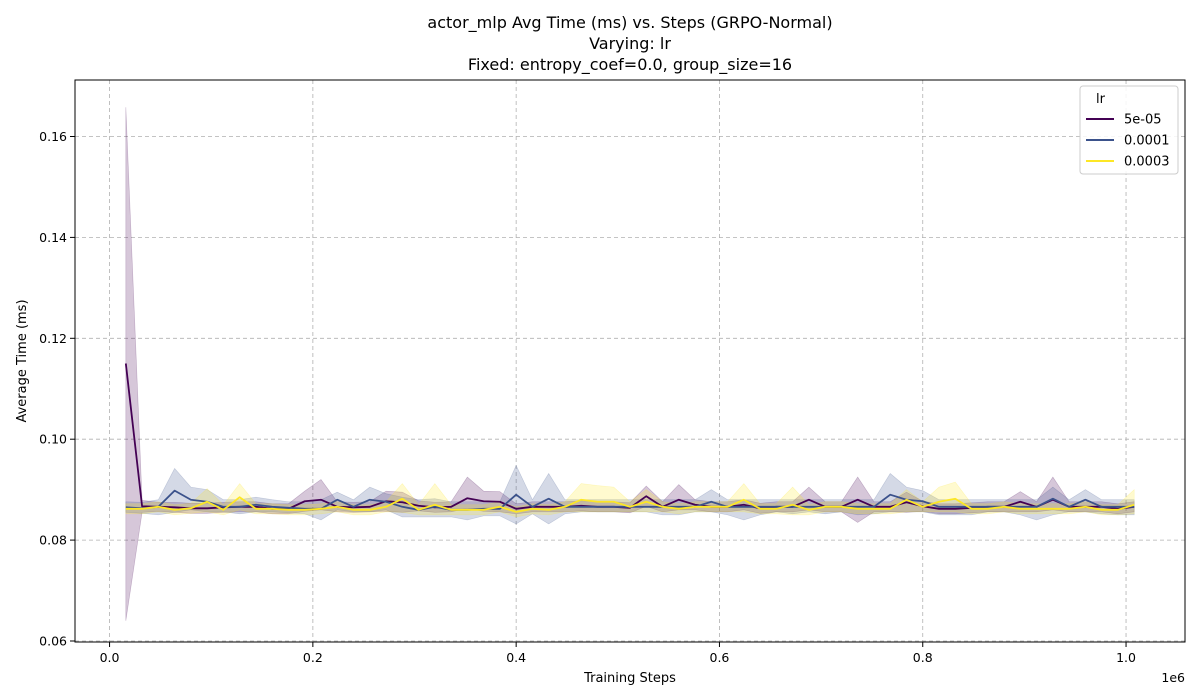  I want to click on x-tick-label: 0.2, so click(313, 657).